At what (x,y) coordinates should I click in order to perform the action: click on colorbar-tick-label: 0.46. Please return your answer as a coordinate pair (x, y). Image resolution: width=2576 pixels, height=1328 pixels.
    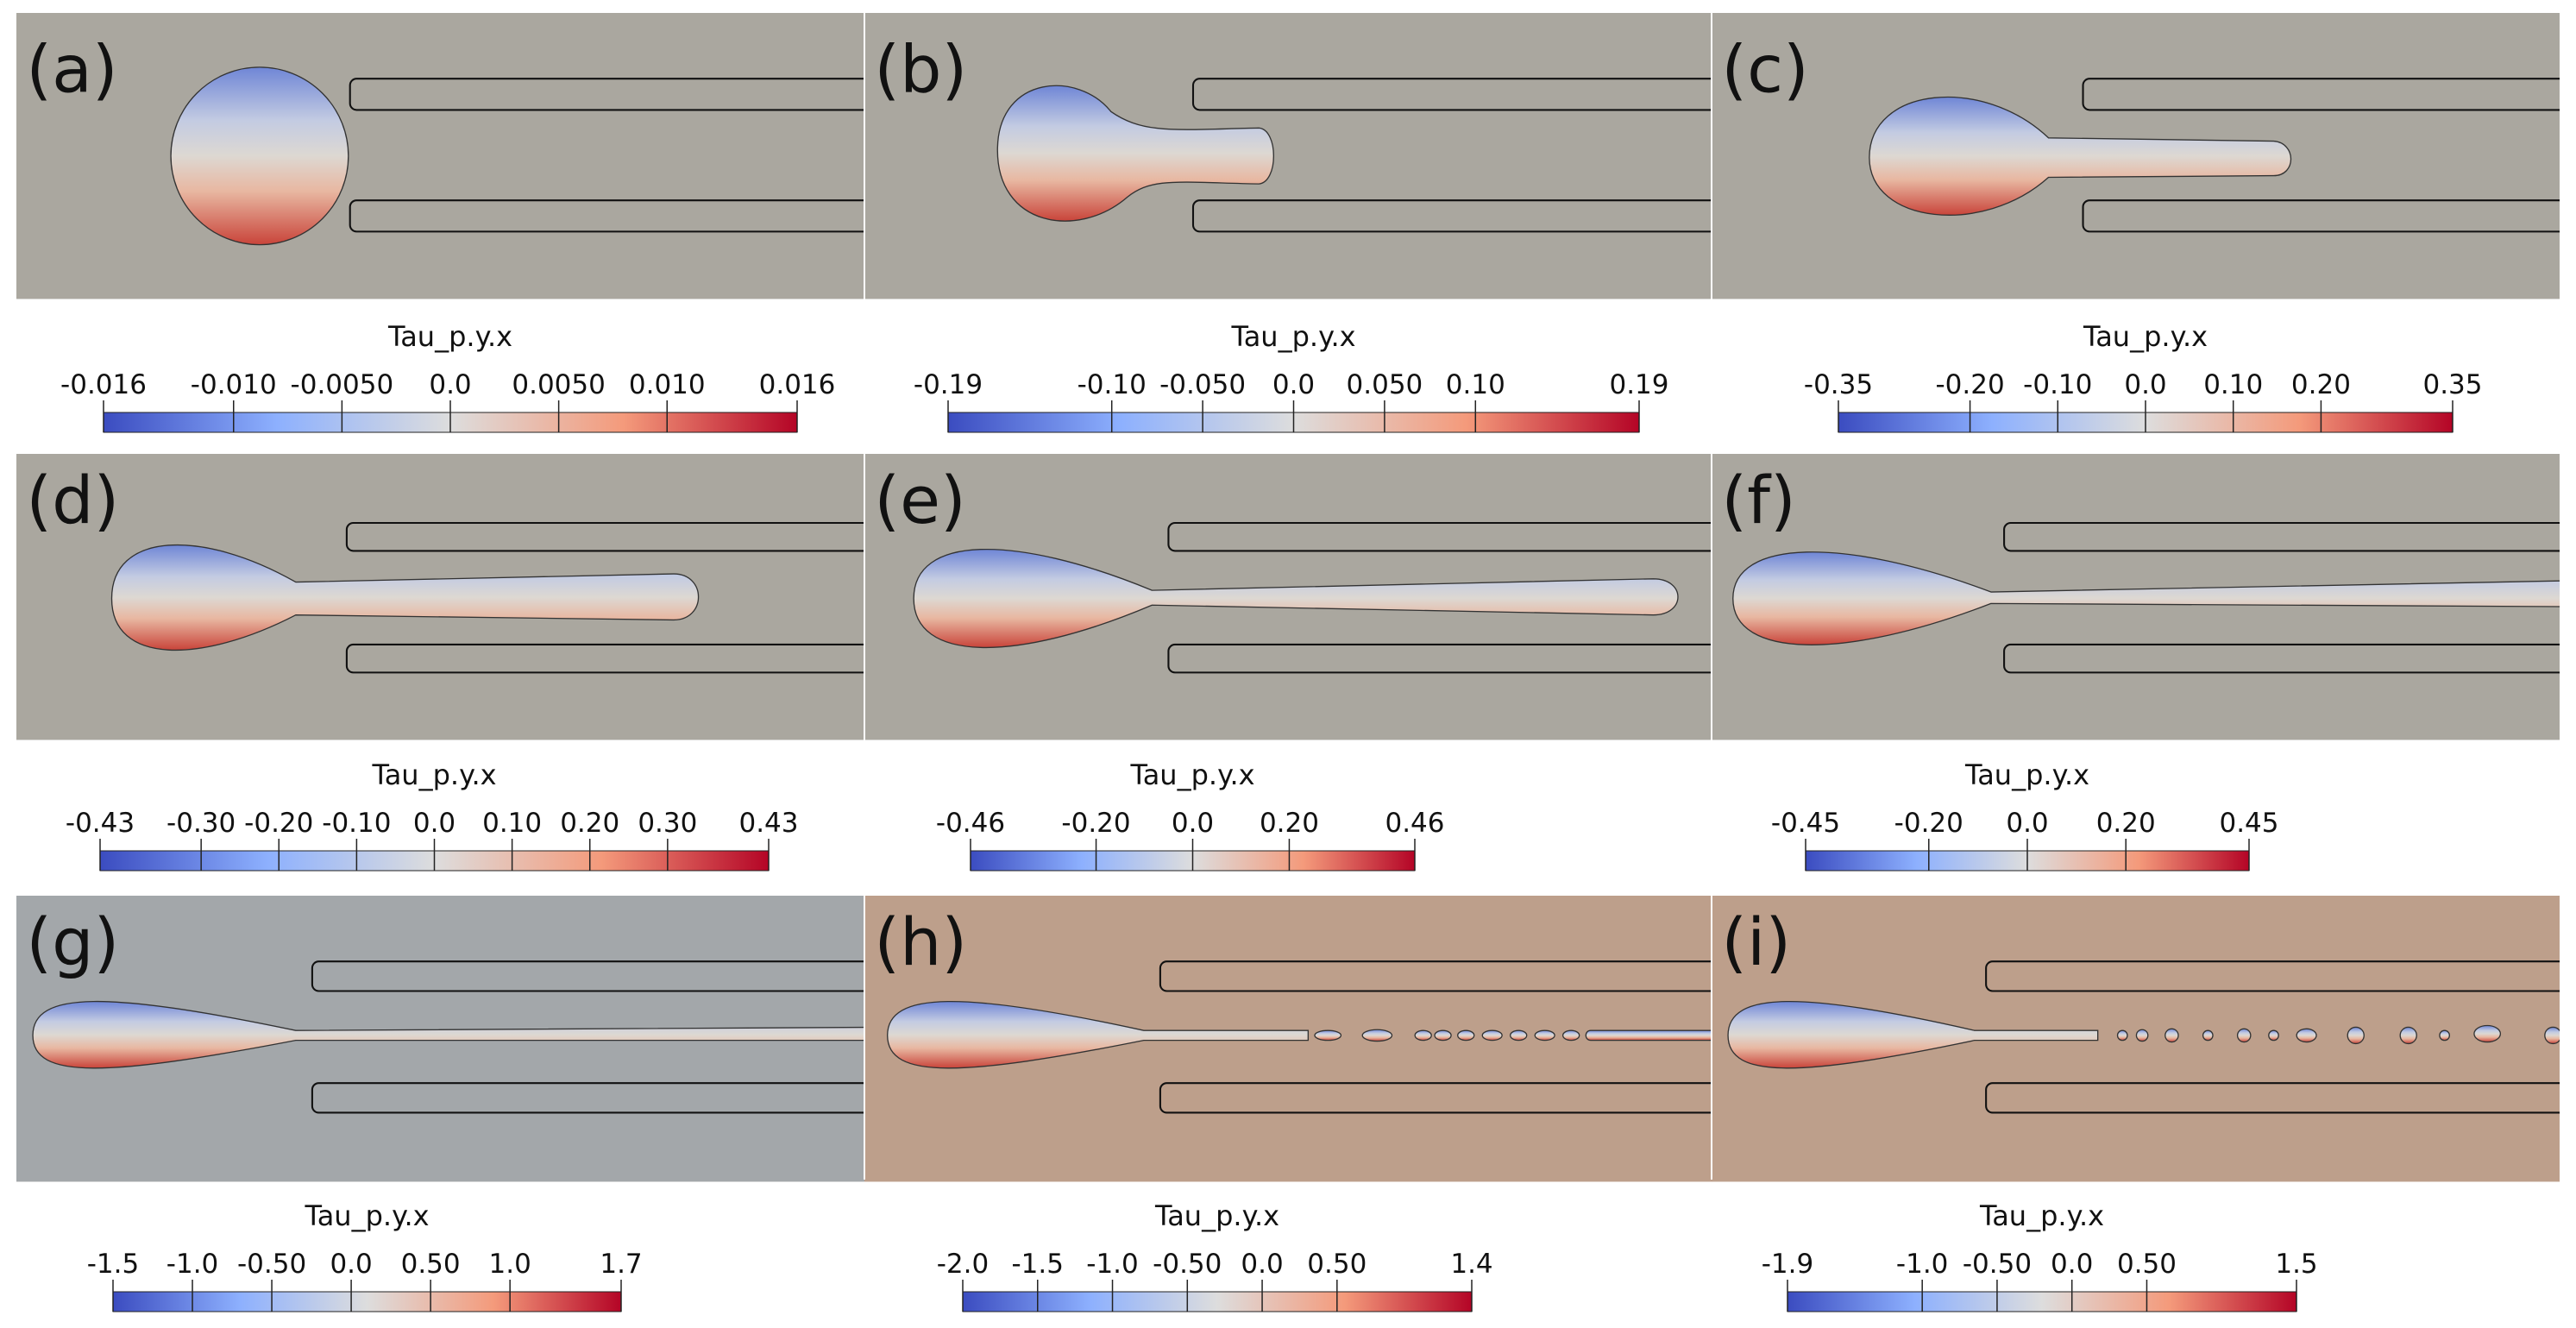
    Looking at the image, I should click on (1414, 823).